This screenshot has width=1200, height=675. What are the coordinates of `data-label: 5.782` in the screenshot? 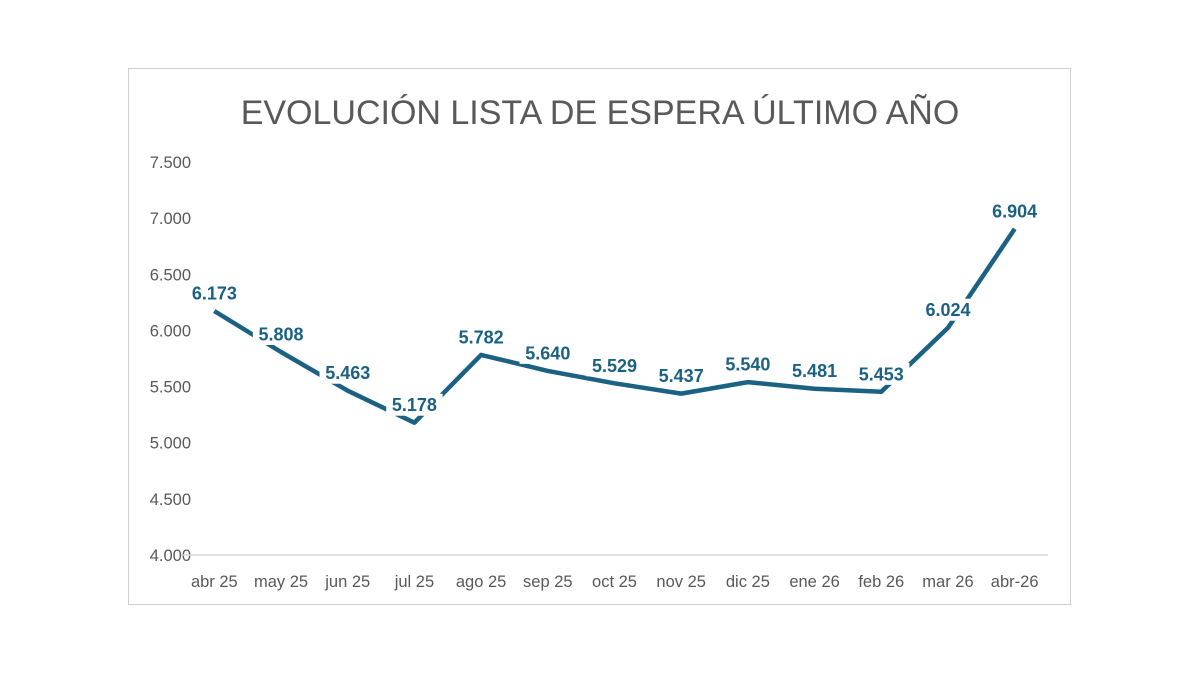 It's located at (481, 337).